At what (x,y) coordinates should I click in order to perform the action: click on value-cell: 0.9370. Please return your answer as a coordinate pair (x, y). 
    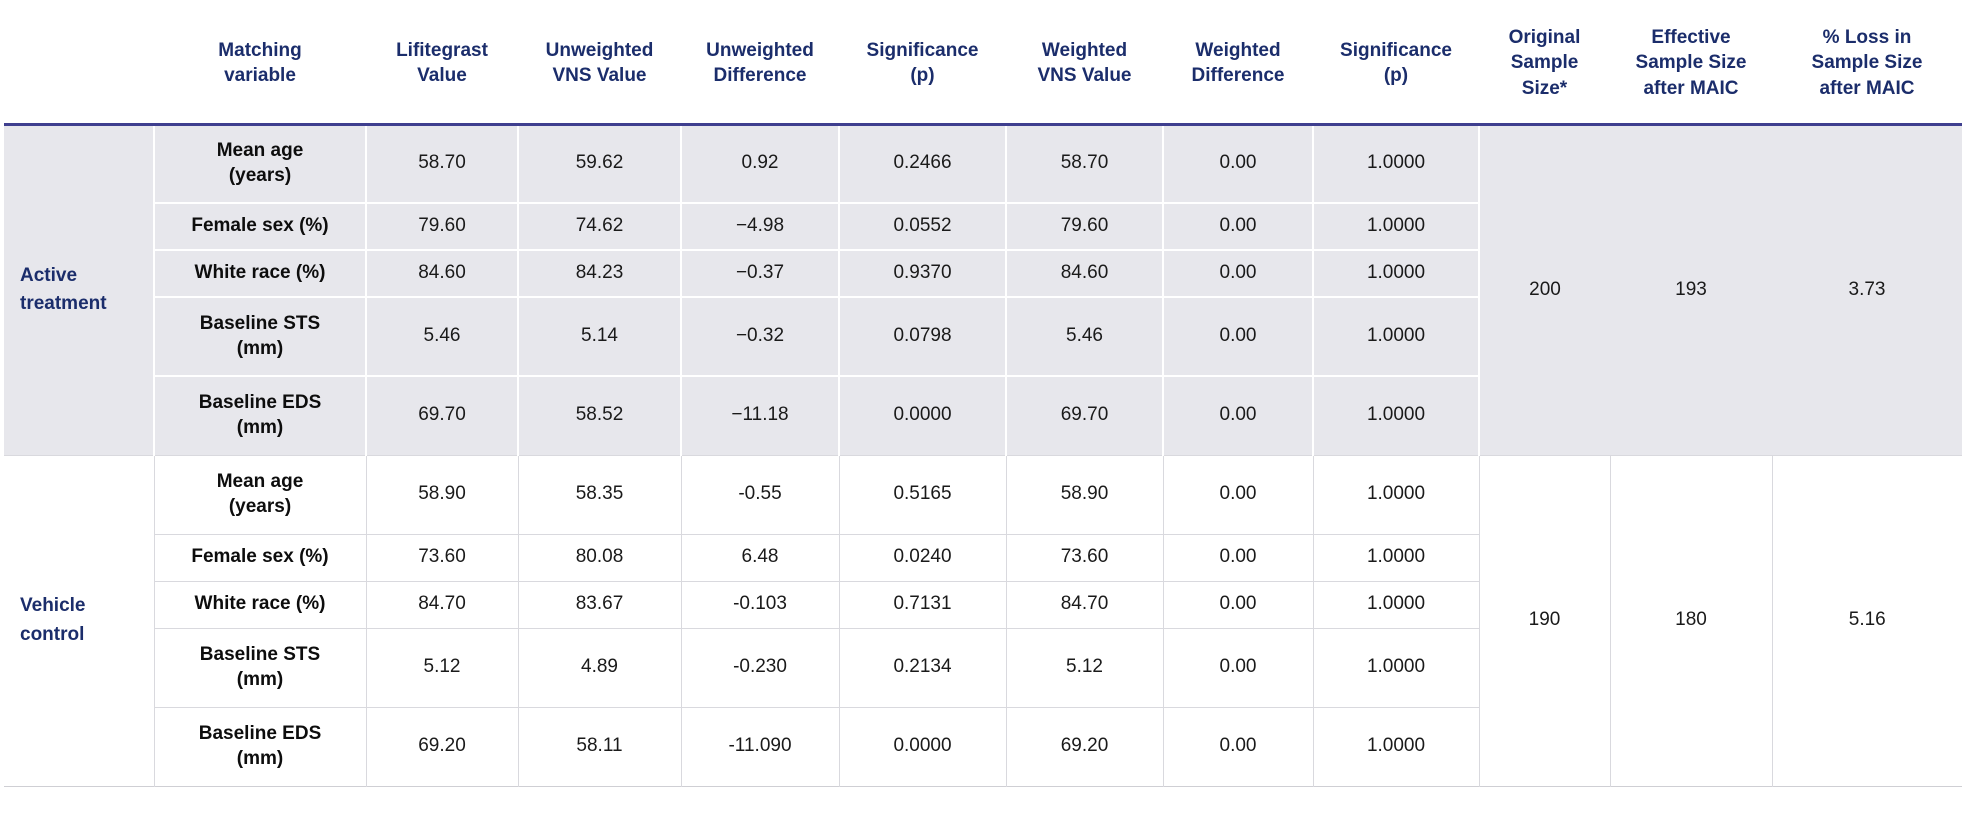
    Looking at the image, I should click on (922, 273).